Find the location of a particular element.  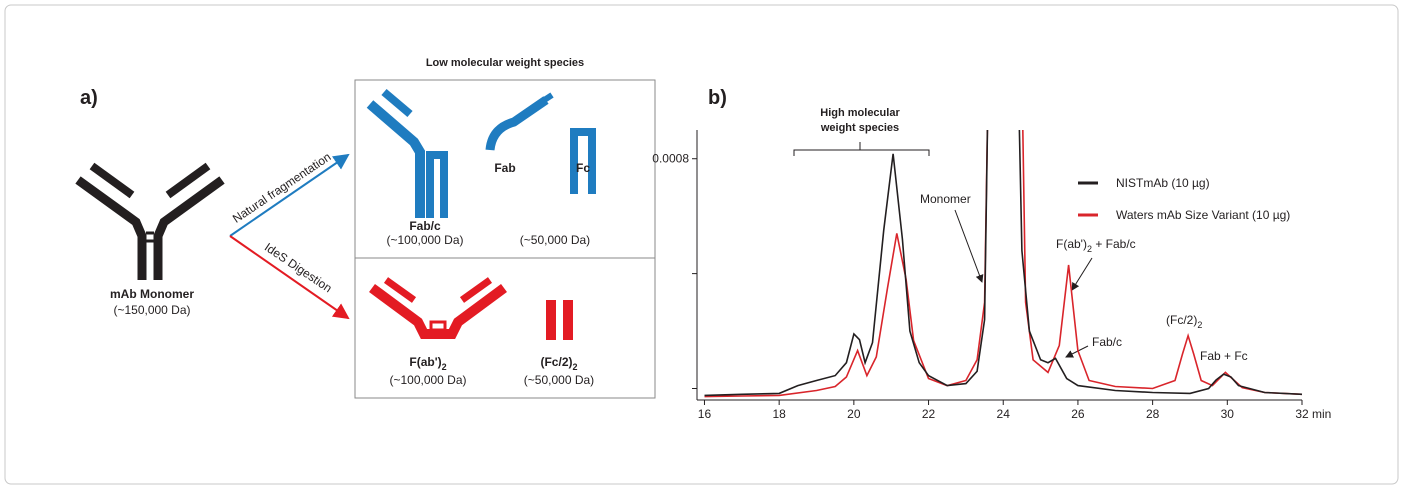

x-tick-label: 16 is located at coordinates (705, 414).